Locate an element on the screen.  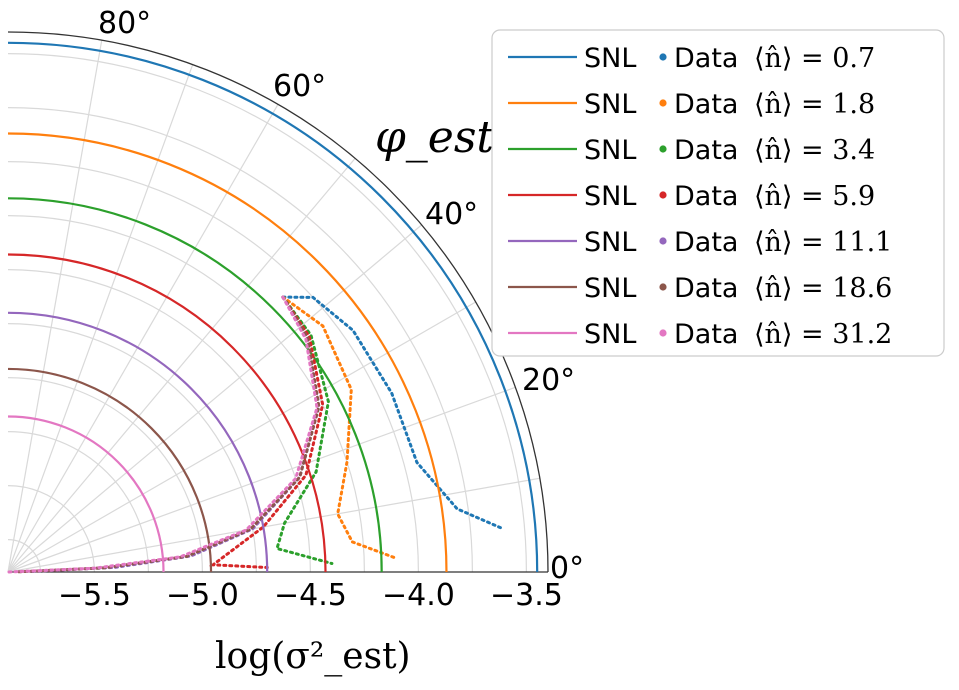
legend-value-6: ⟨n̂⟩ = 31.2 is located at coordinates (823, 334).